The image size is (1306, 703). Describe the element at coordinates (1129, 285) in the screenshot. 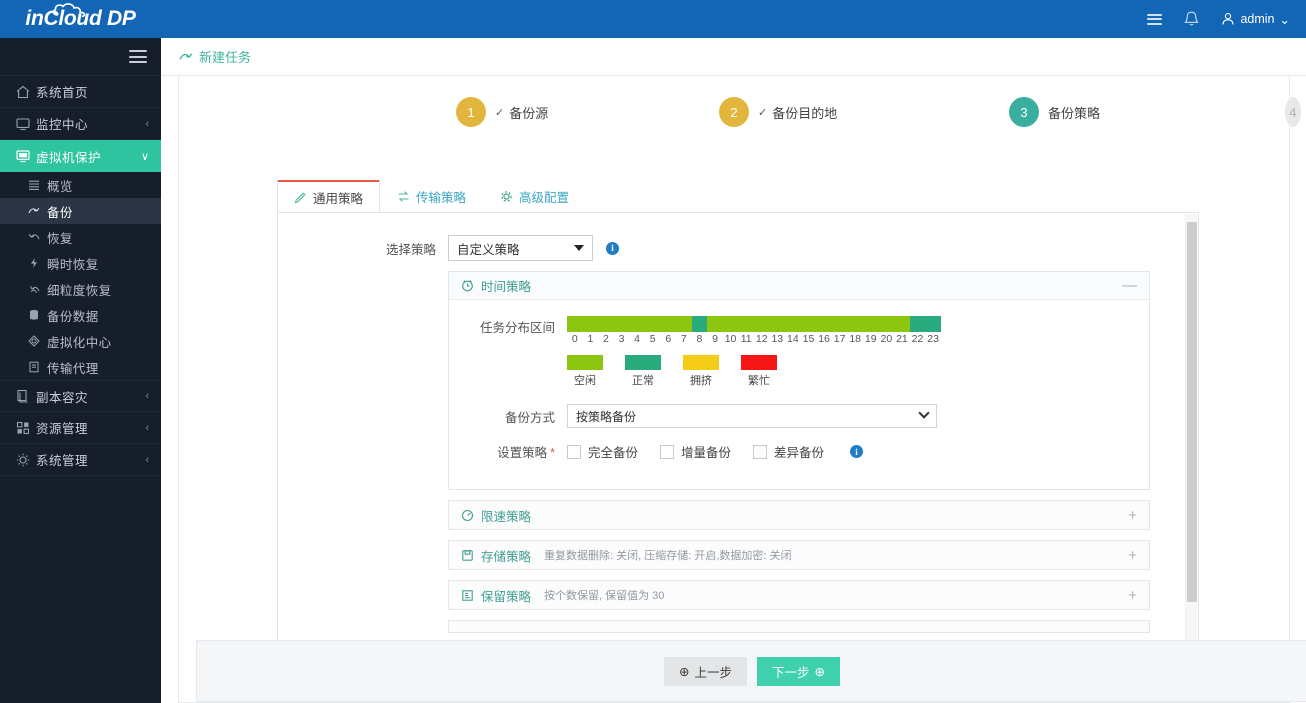

I see `collapse-icon: —` at that location.